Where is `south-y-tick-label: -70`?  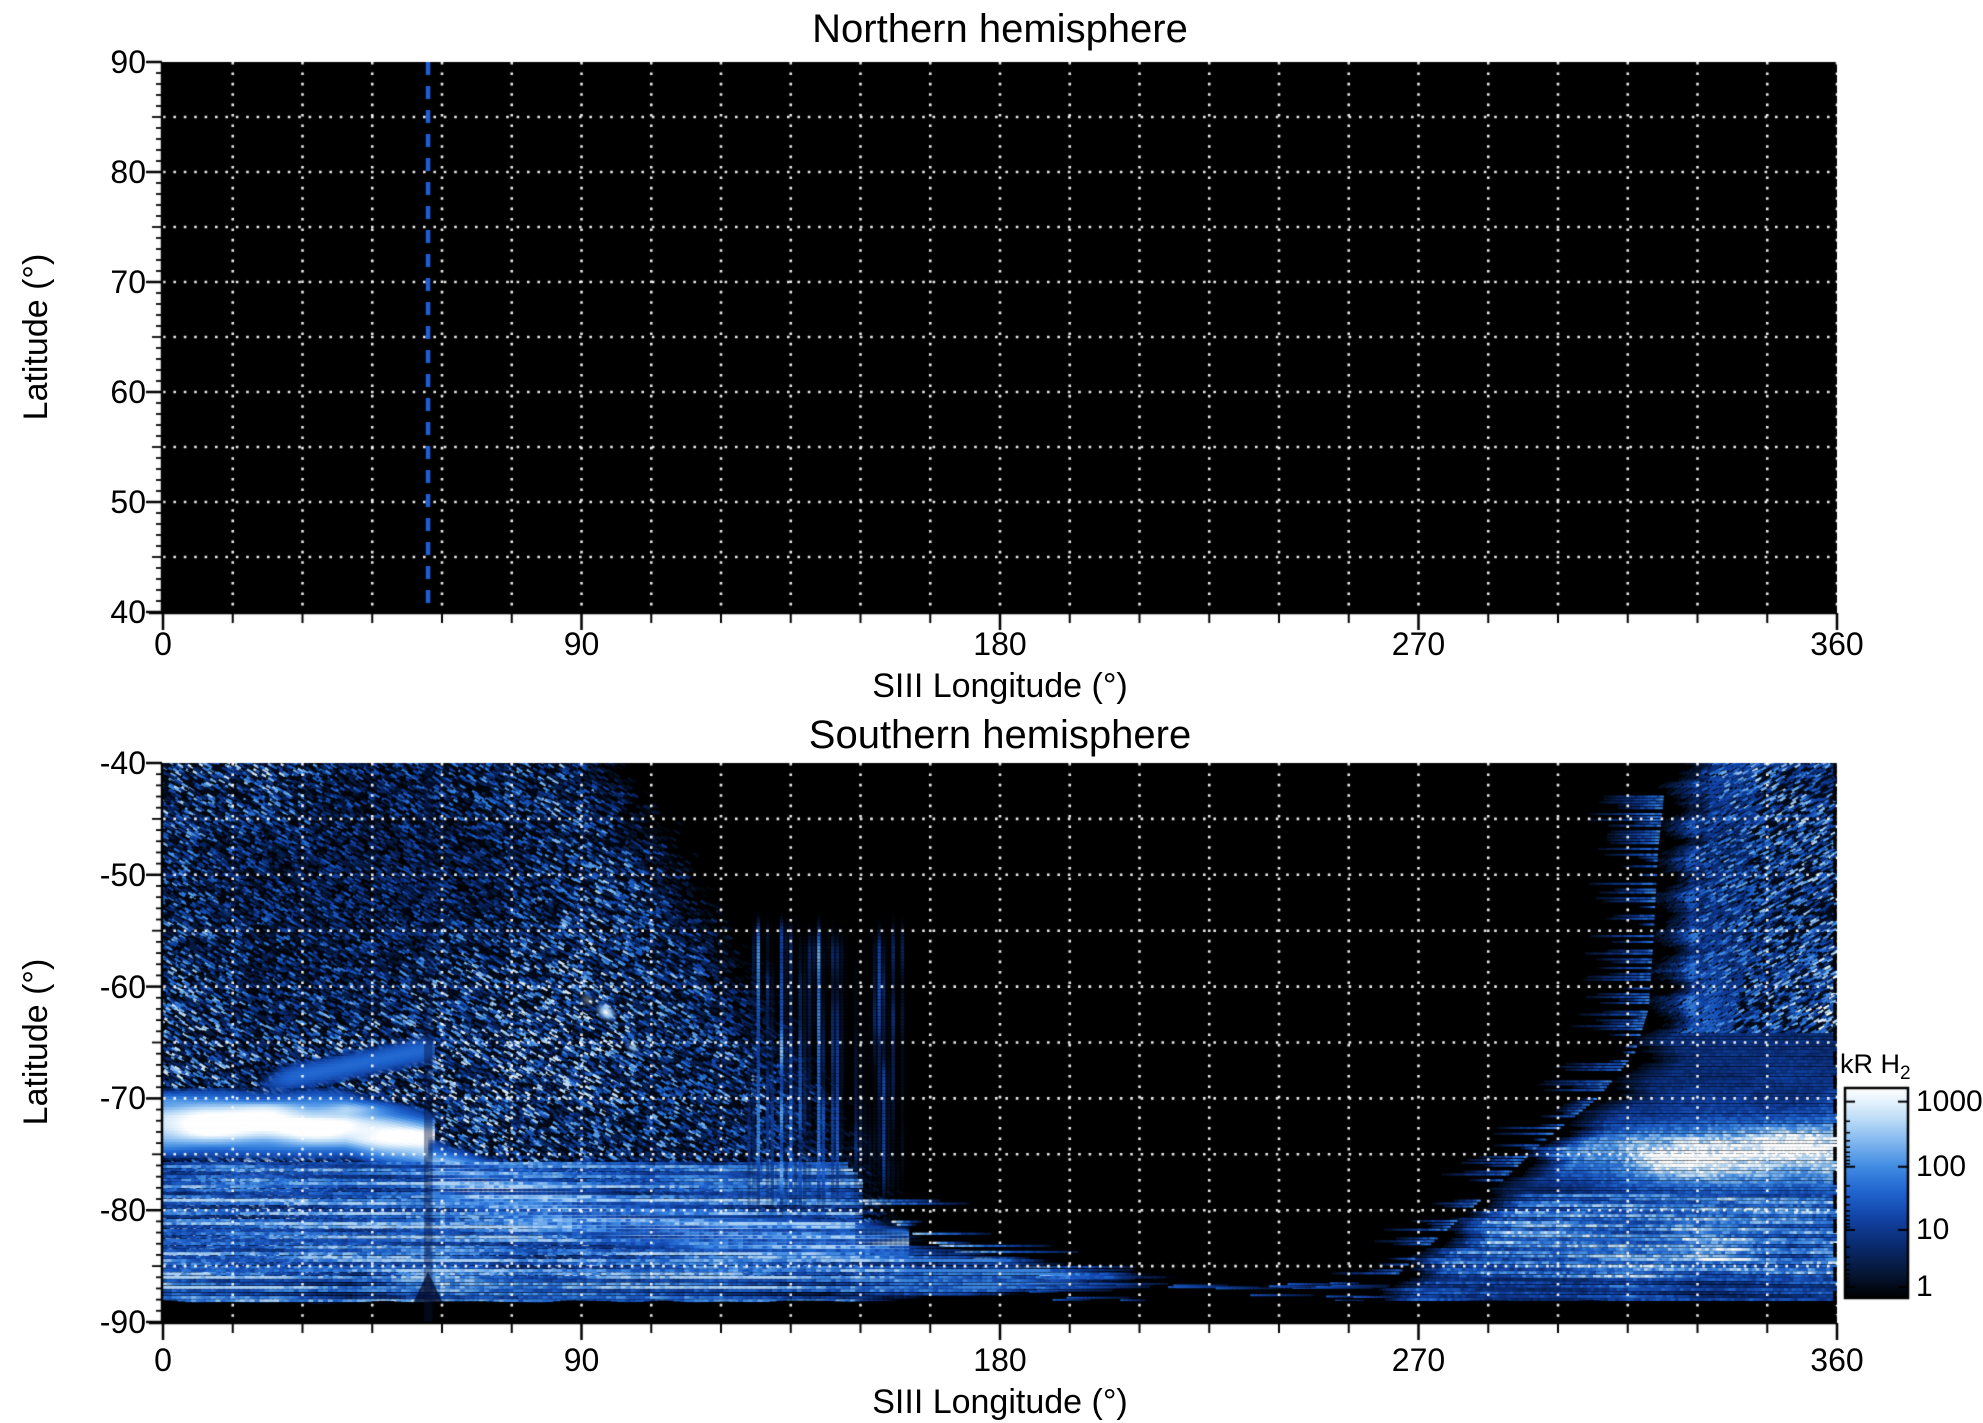
south-y-tick-label: -70 is located at coordinates (122, 1098).